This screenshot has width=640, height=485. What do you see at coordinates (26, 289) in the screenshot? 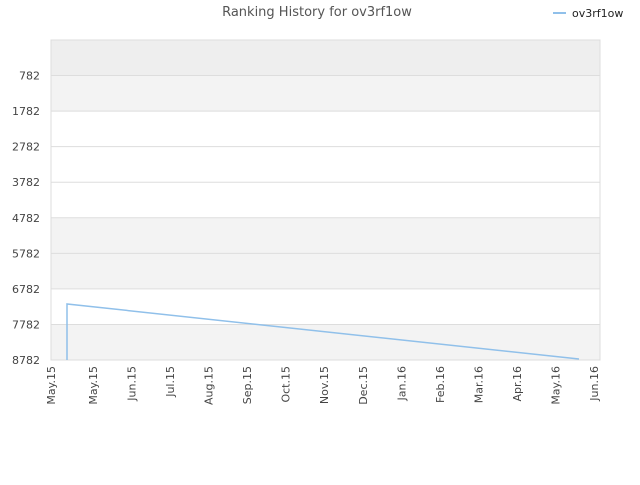
I see `y-tick-label: 6782` at bounding box center [26, 289].